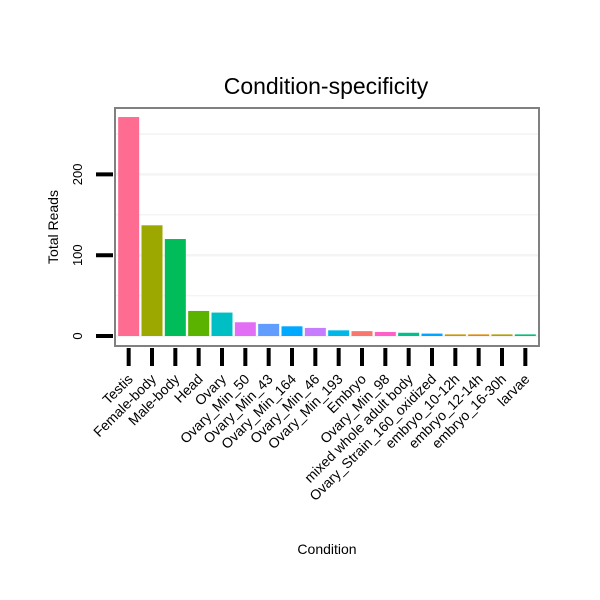 The height and width of the screenshot is (600, 600). I want to click on bar-head, so click(199, 323).